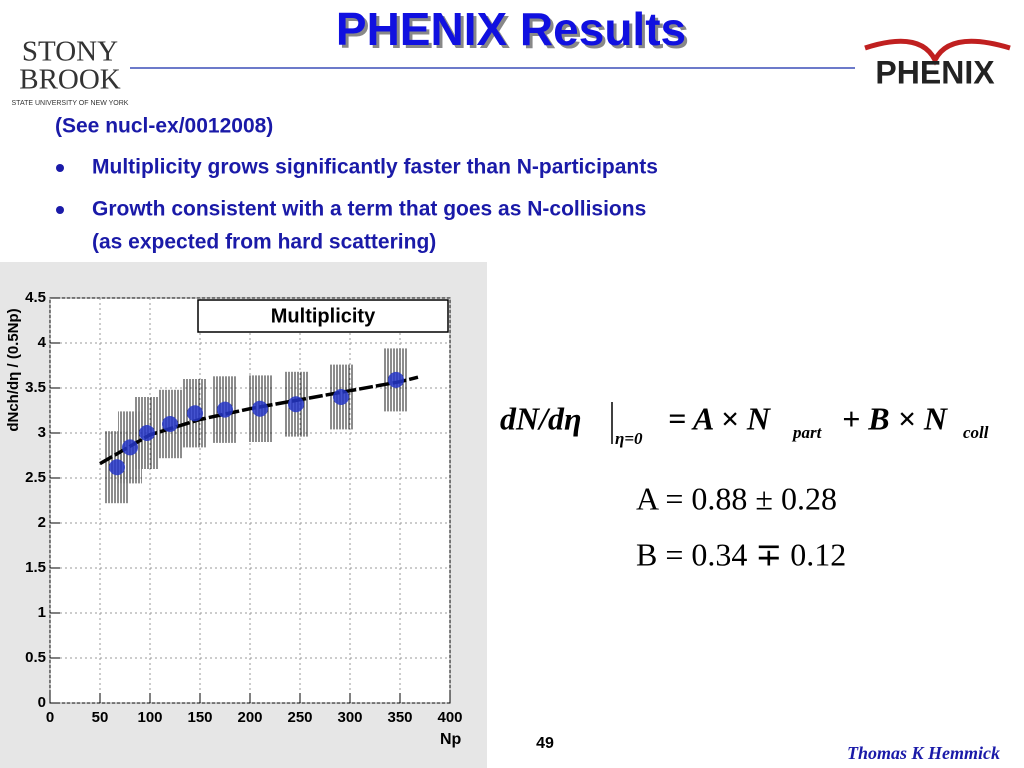 This screenshot has width=1024, height=768. What do you see at coordinates (149, 717) in the screenshot?
I see `x-tick-label: 100` at bounding box center [149, 717].